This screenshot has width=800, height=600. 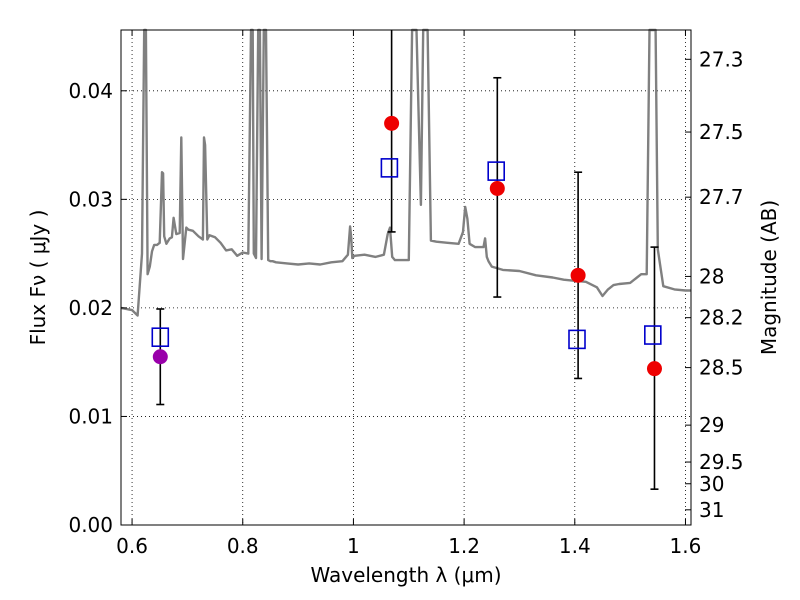 What do you see at coordinates (711, 510) in the screenshot?
I see `mag-tick-label: 31` at bounding box center [711, 510].